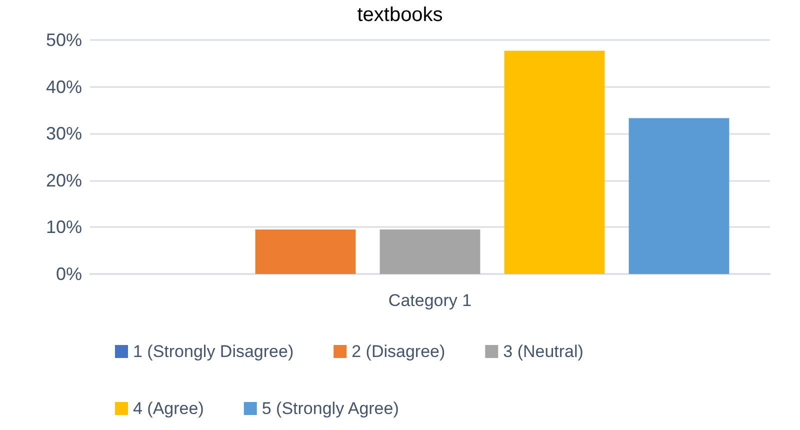  What do you see at coordinates (64, 227) in the screenshot?
I see `y-tick-label: 10%` at bounding box center [64, 227].